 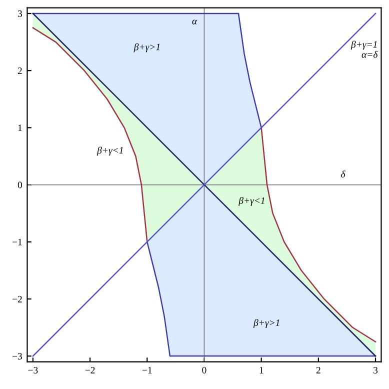 What do you see at coordinates (376, 370) in the screenshot?
I see `x-tick-label: 3` at bounding box center [376, 370].